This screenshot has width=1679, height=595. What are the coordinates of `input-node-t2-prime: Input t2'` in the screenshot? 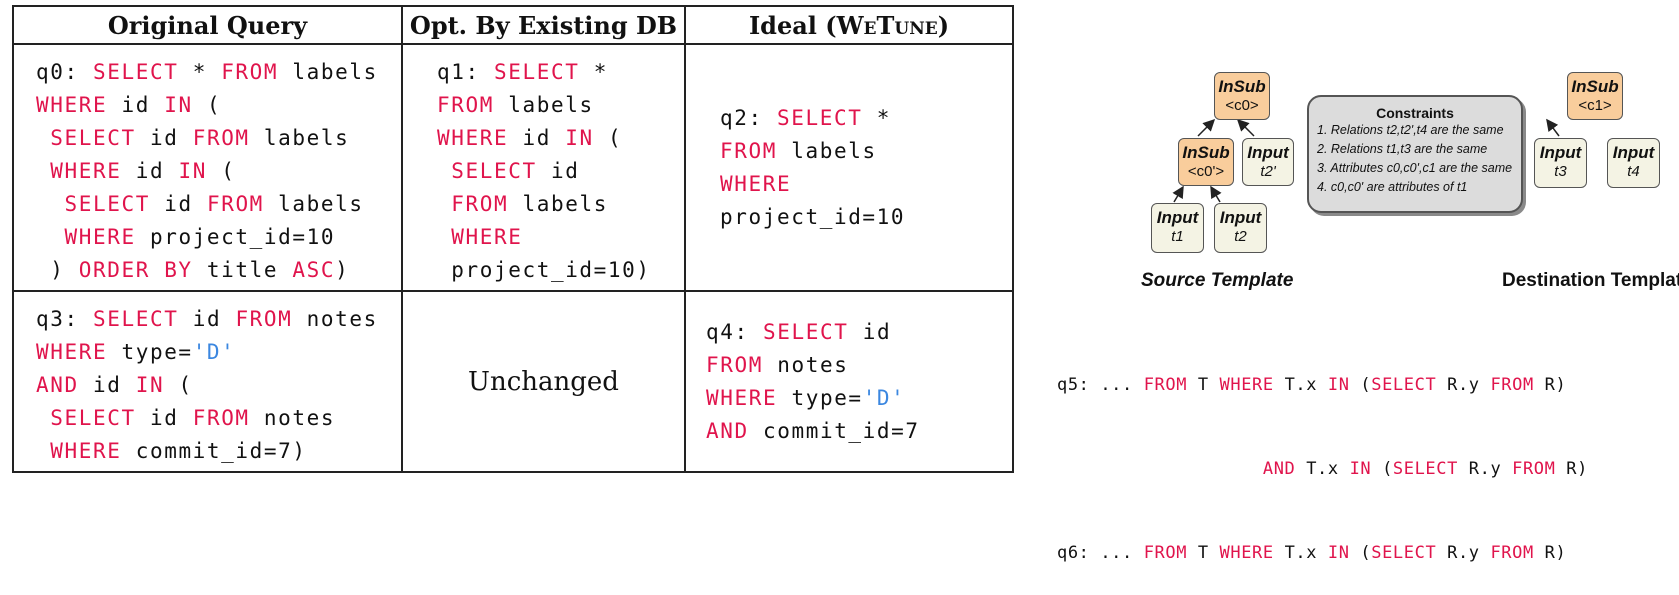 It's located at (1268, 162).